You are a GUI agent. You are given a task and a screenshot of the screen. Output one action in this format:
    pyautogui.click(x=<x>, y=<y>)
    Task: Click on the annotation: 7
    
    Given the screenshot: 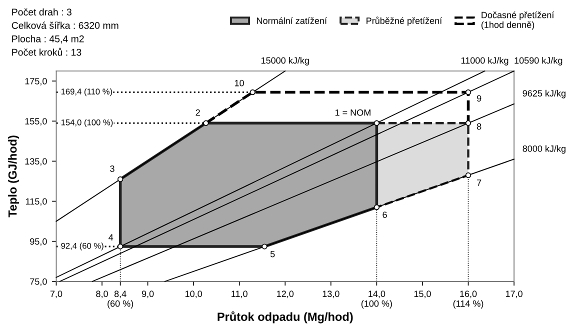 What is the action you would take?
    pyautogui.click(x=479, y=183)
    